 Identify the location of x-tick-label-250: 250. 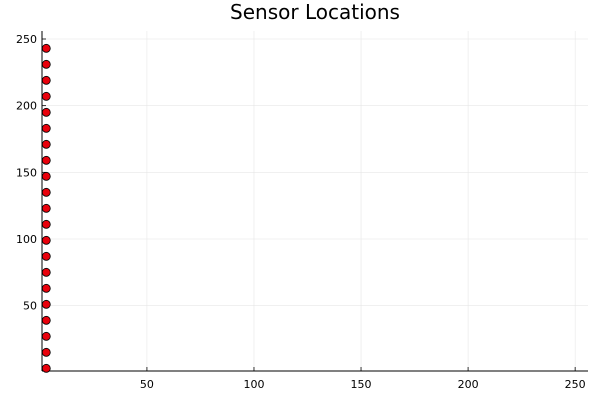
(575, 384).